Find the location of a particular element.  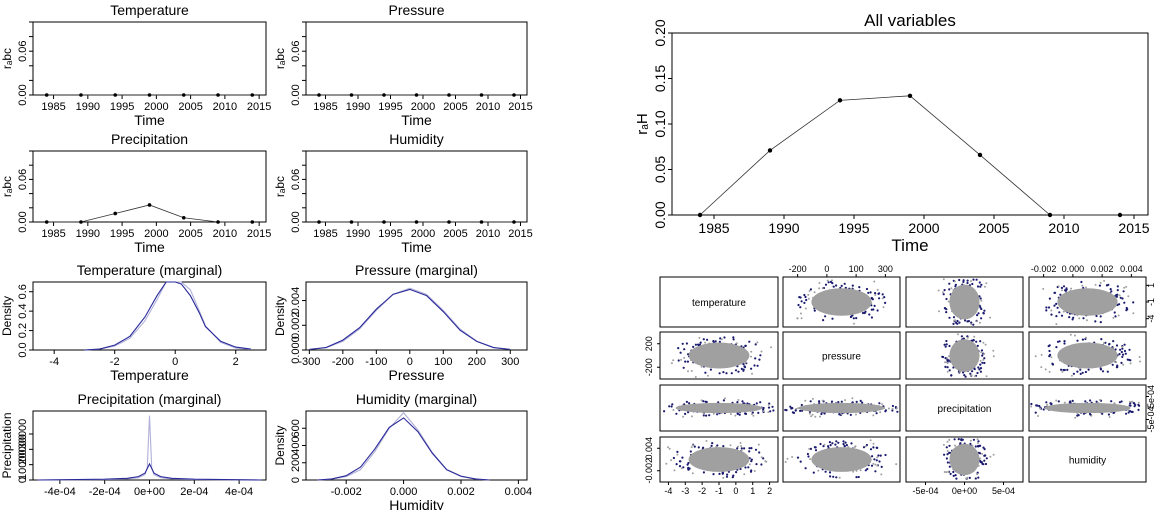

x-tick-label: 1990 is located at coordinates (358, 107).